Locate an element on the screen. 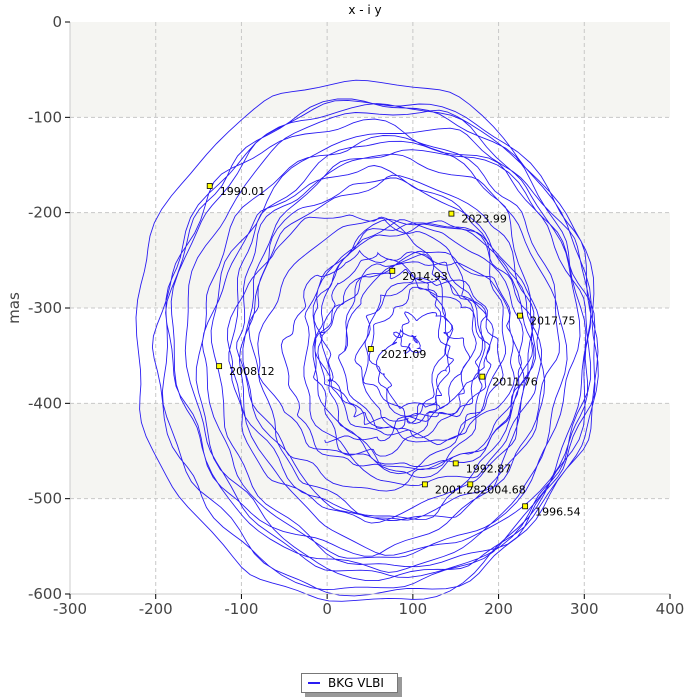 The width and height of the screenshot is (700, 700). legend-label: BKG VLBI is located at coordinates (356, 683).